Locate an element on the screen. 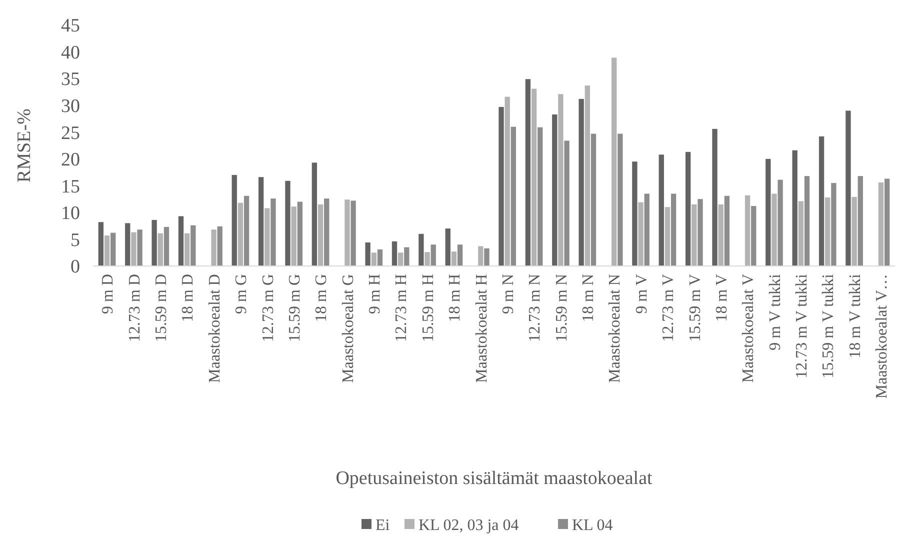  x-tick-label: 12.73 m N is located at coordinates (535, 308).